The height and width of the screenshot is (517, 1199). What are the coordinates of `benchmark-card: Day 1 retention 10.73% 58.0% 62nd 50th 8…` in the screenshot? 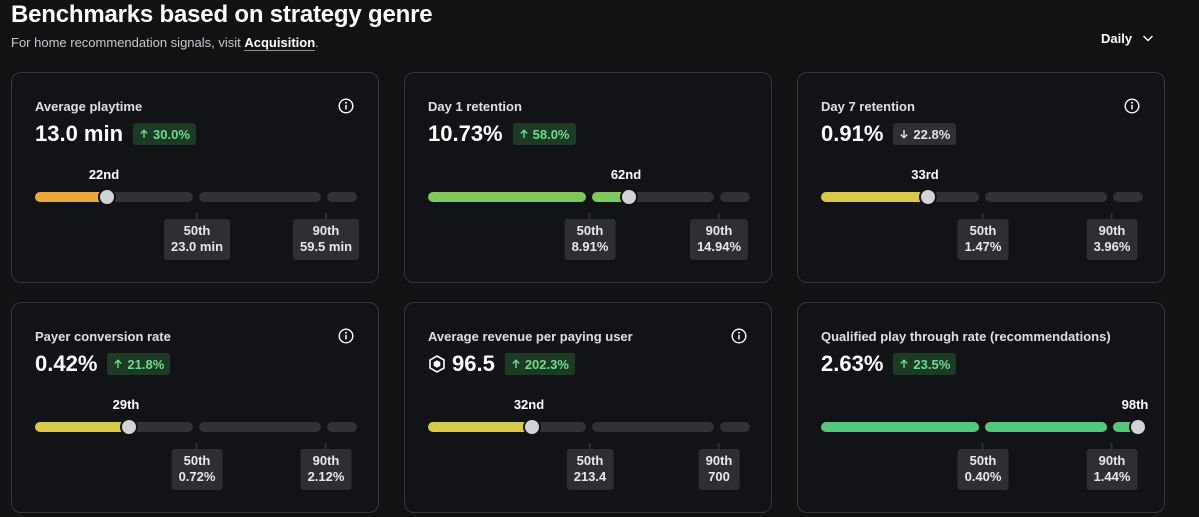 It's located at (588, 177).